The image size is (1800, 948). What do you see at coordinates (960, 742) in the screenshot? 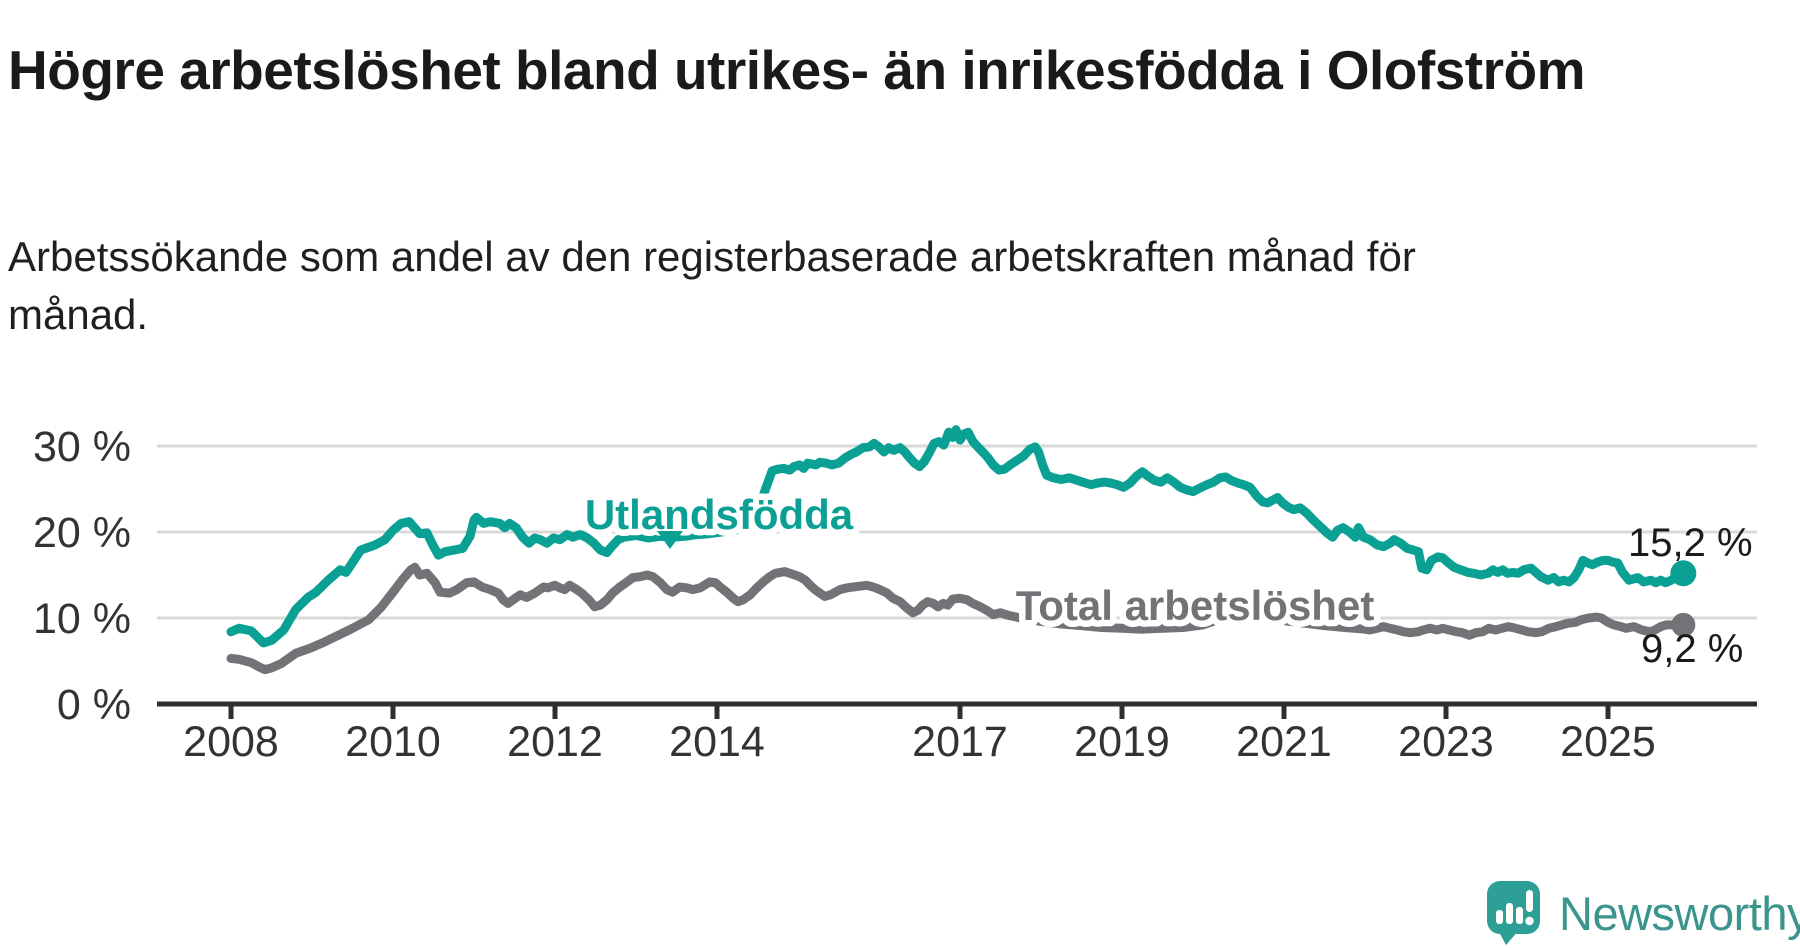
I see `x-tick-label: 2017` at bounding box center [960, 742].